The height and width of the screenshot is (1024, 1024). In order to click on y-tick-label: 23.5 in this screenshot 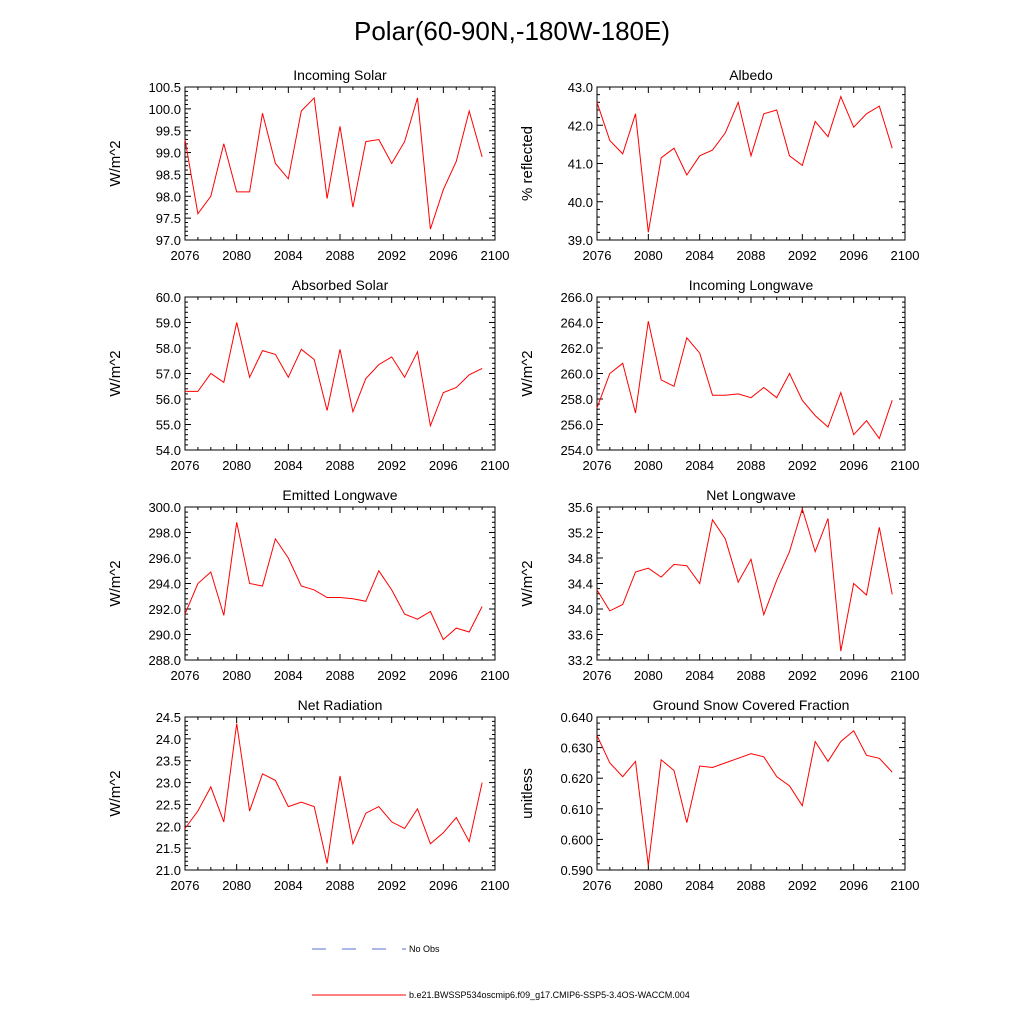, I will do `click(168, 761)`.